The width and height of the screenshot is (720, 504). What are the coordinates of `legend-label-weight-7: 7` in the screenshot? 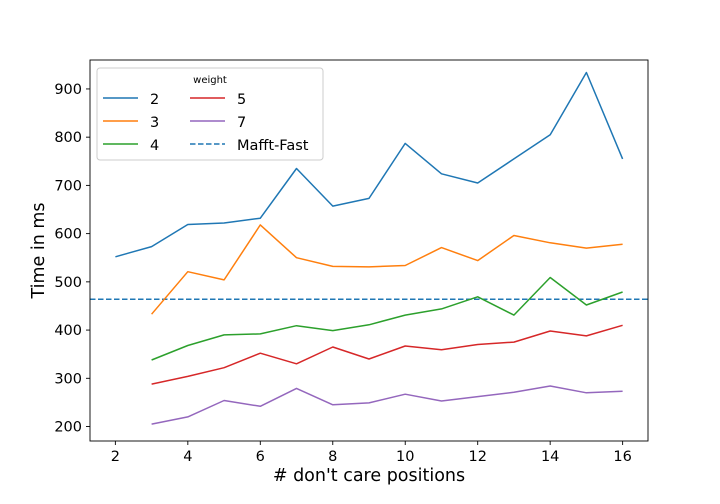 It's located at (241, 123).